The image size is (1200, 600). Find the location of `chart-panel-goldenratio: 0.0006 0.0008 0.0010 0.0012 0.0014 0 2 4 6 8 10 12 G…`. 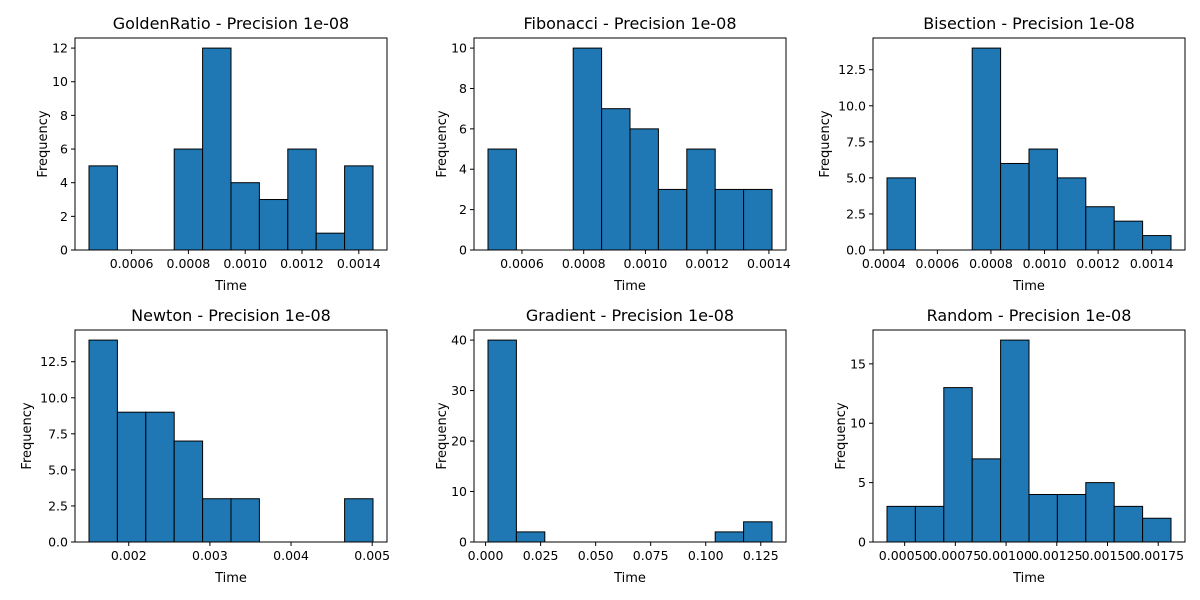

chart-panel-goldenratio: 0.0006 0.0008 0.0010 0.0012 0.0014 0 2 4 6 8 10 12 G… is located at coordinates (212, 154).